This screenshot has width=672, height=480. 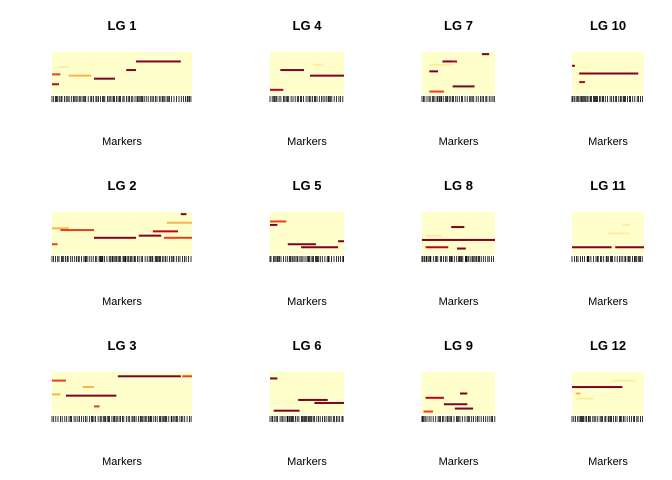 I want to click on panel-lg-1: LG 1 Markers, so click(x=121, y=83).